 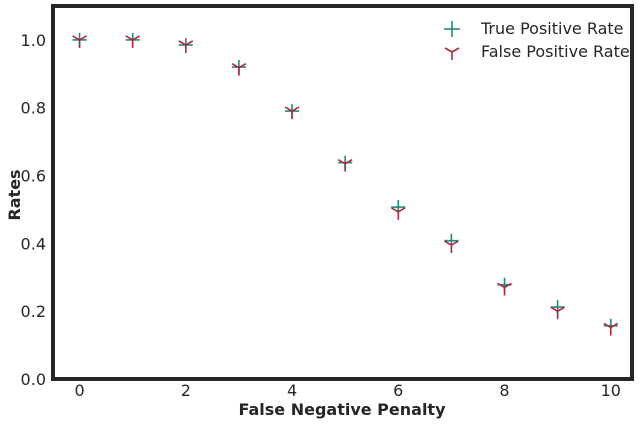 What do you see at coordinates (33, 243) in the screenshot?
I see `y-tick-label: 0.4` at bounding box center [33, 243].